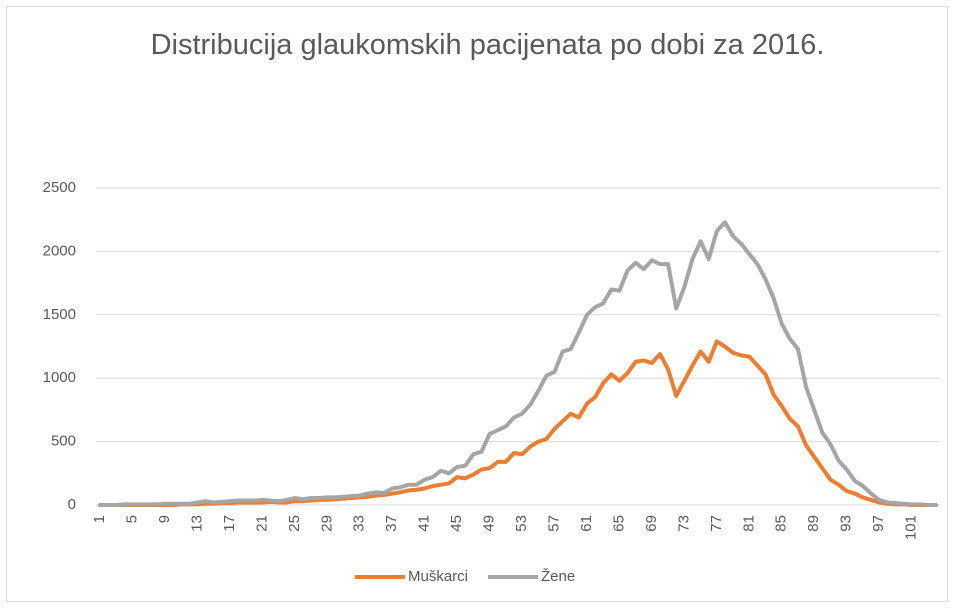  What do you see at coordinates (391, 523) in the screenshot?
I see `x-tick-label: 37` at bounding box center [391, 523].